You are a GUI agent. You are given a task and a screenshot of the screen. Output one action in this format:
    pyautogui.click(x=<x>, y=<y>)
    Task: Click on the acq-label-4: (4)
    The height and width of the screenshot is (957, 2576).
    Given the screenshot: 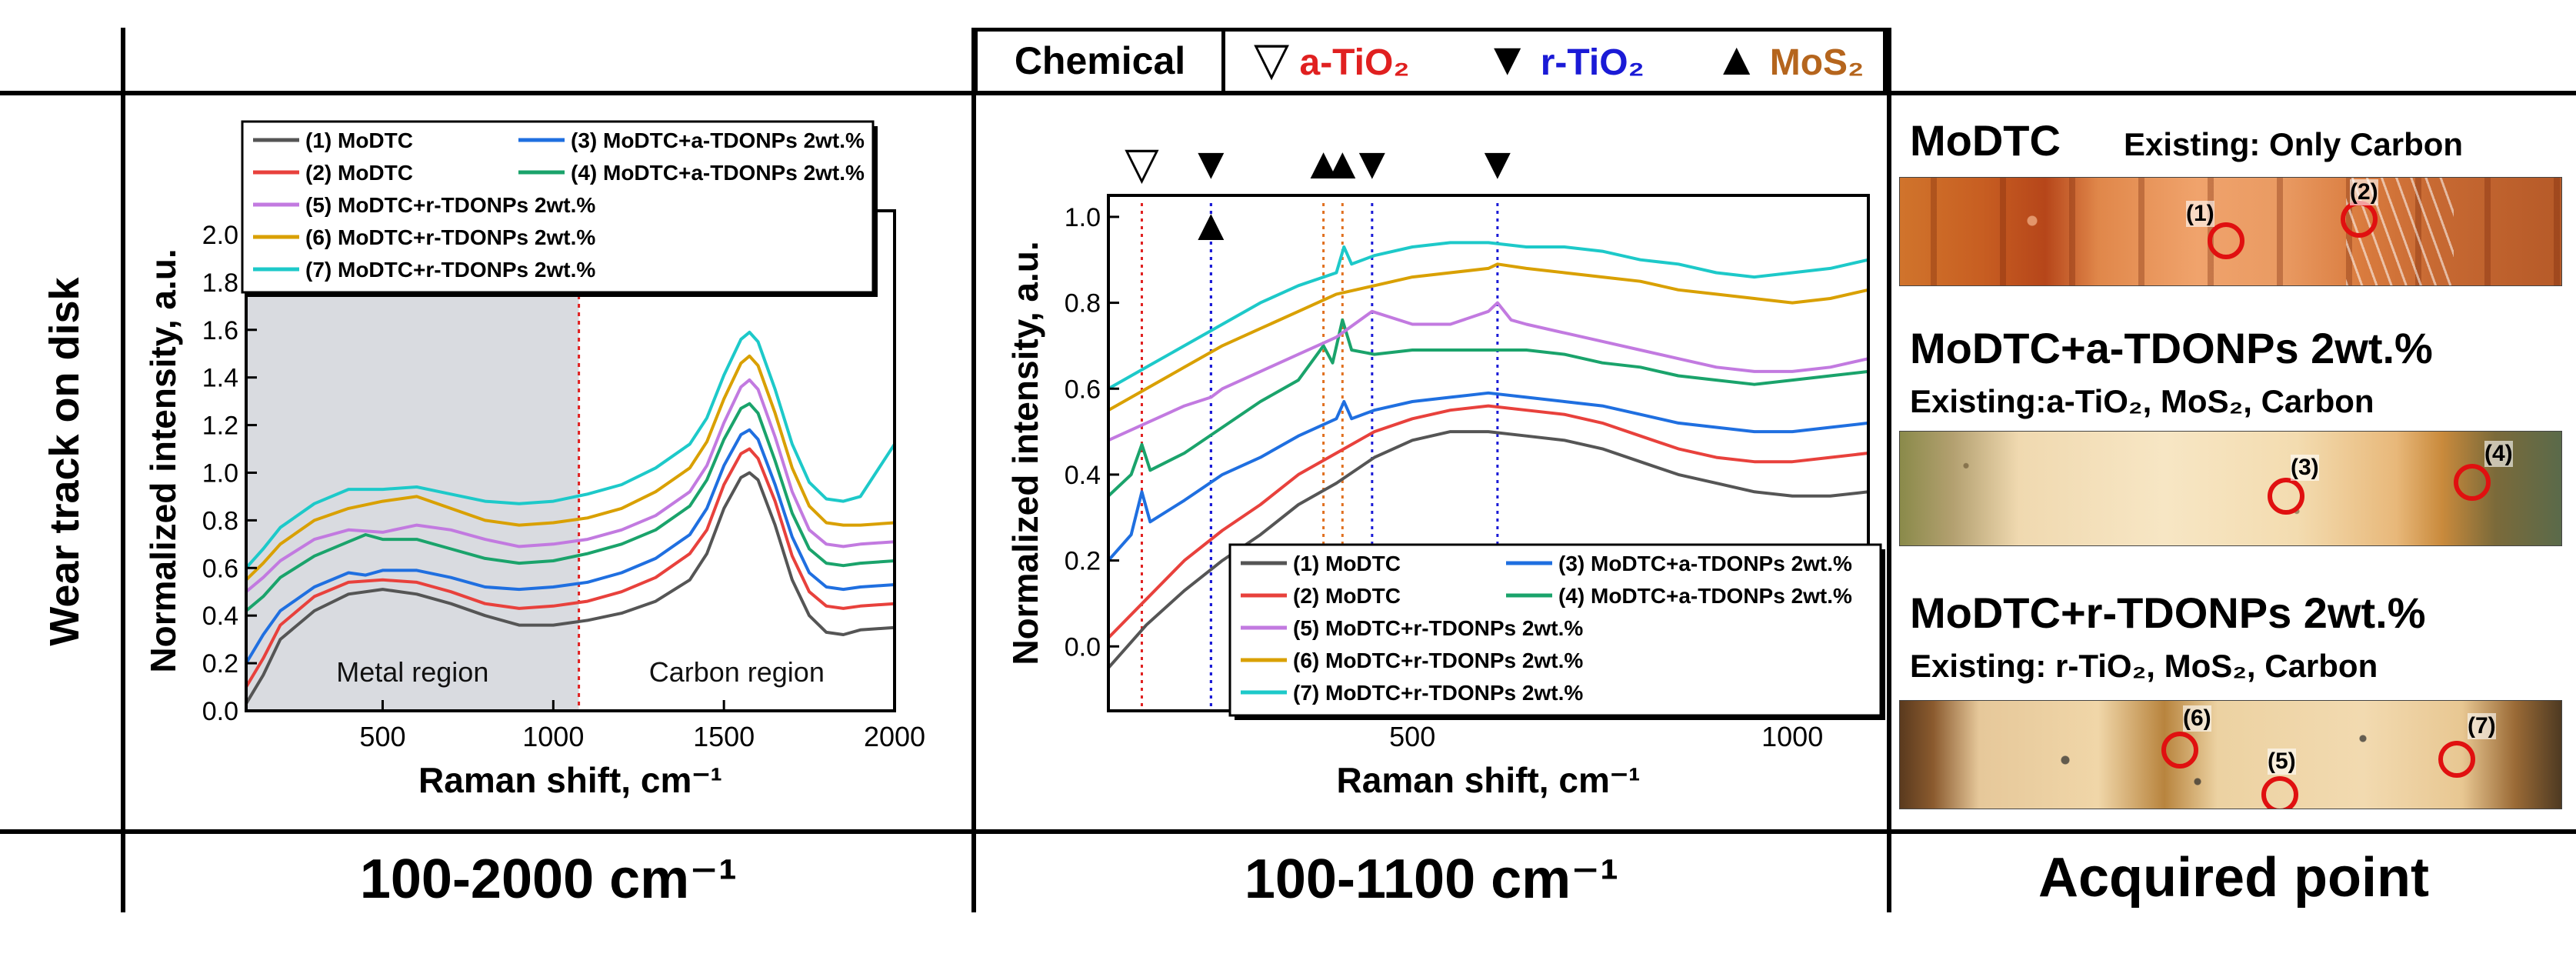 What is the action you would take?
    pyautogui.click(x=2498, y=454)
    